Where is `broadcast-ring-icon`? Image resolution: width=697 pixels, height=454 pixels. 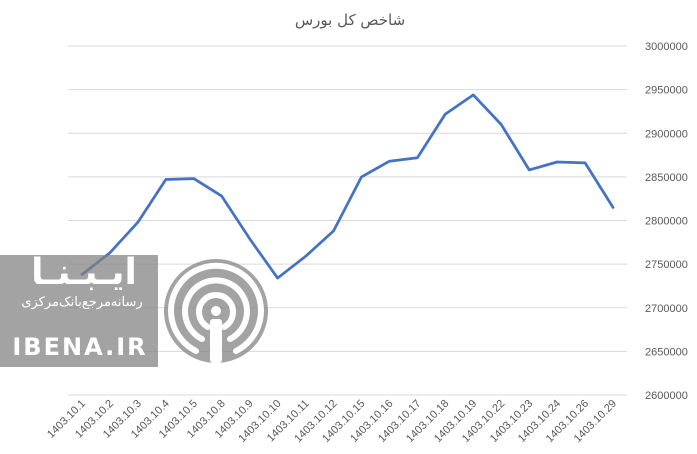
broadcast-ring-icon is located at coordinates (216, 311).